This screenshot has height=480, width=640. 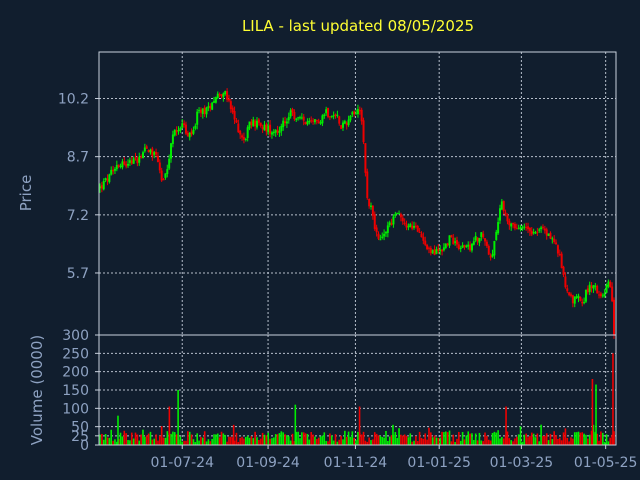 What do you see at coordinates (78, 274) in the screenshot?
I see `price-tick-label: 5.7` at bounding box center [78, 274].